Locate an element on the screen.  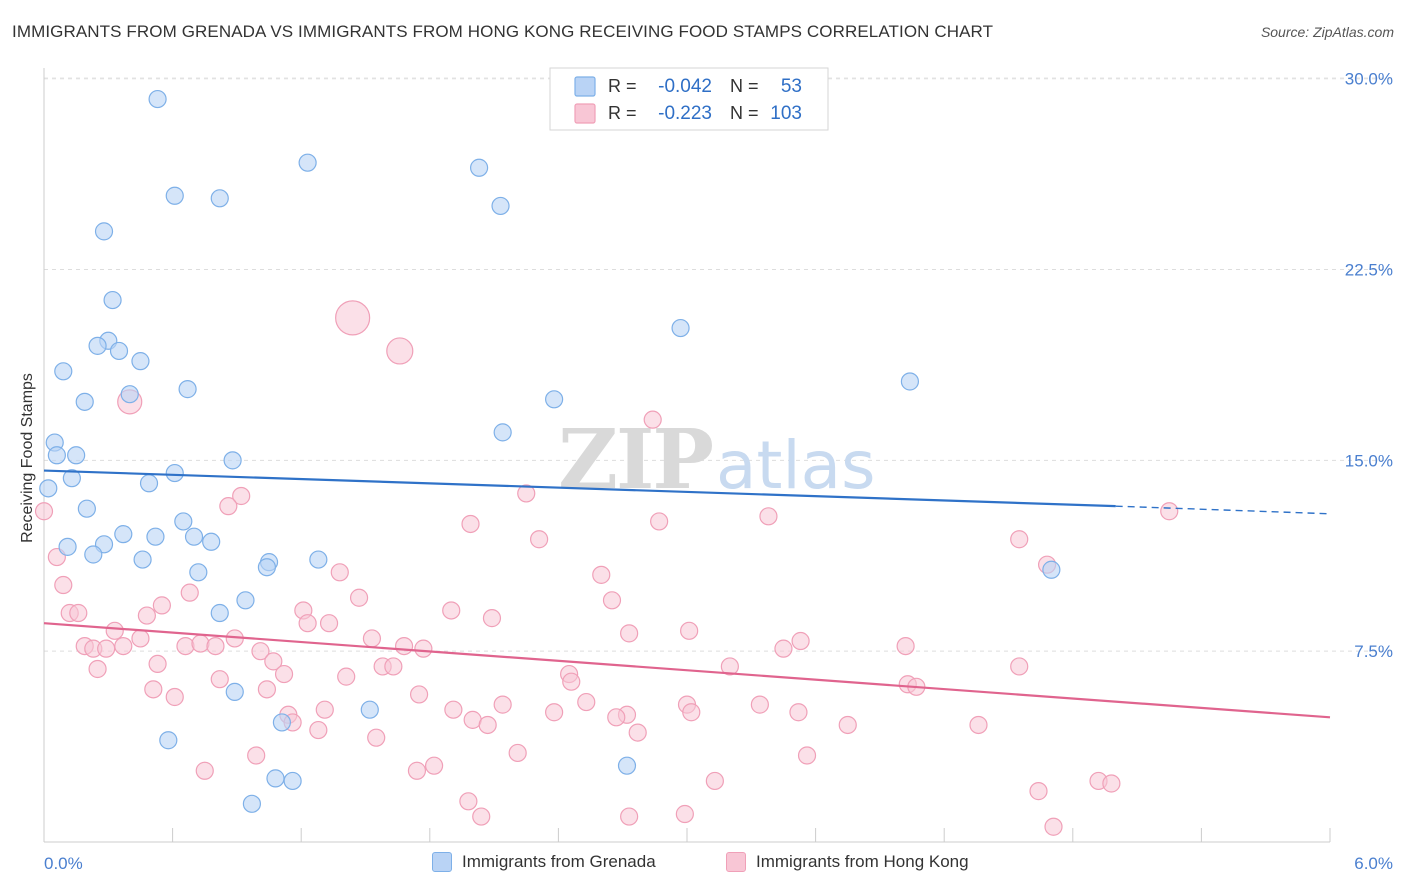
legend-swatch-hong-kong is located at coordinates (736, 862).